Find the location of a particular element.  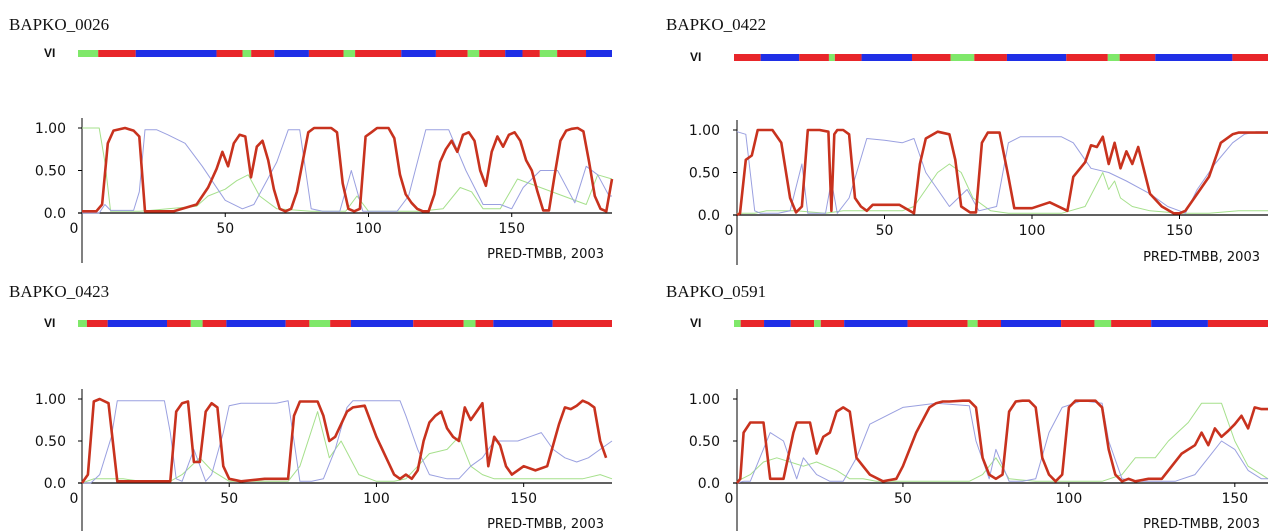

chart-title: BAPKO_0423 is located at coordinates (59, 291).